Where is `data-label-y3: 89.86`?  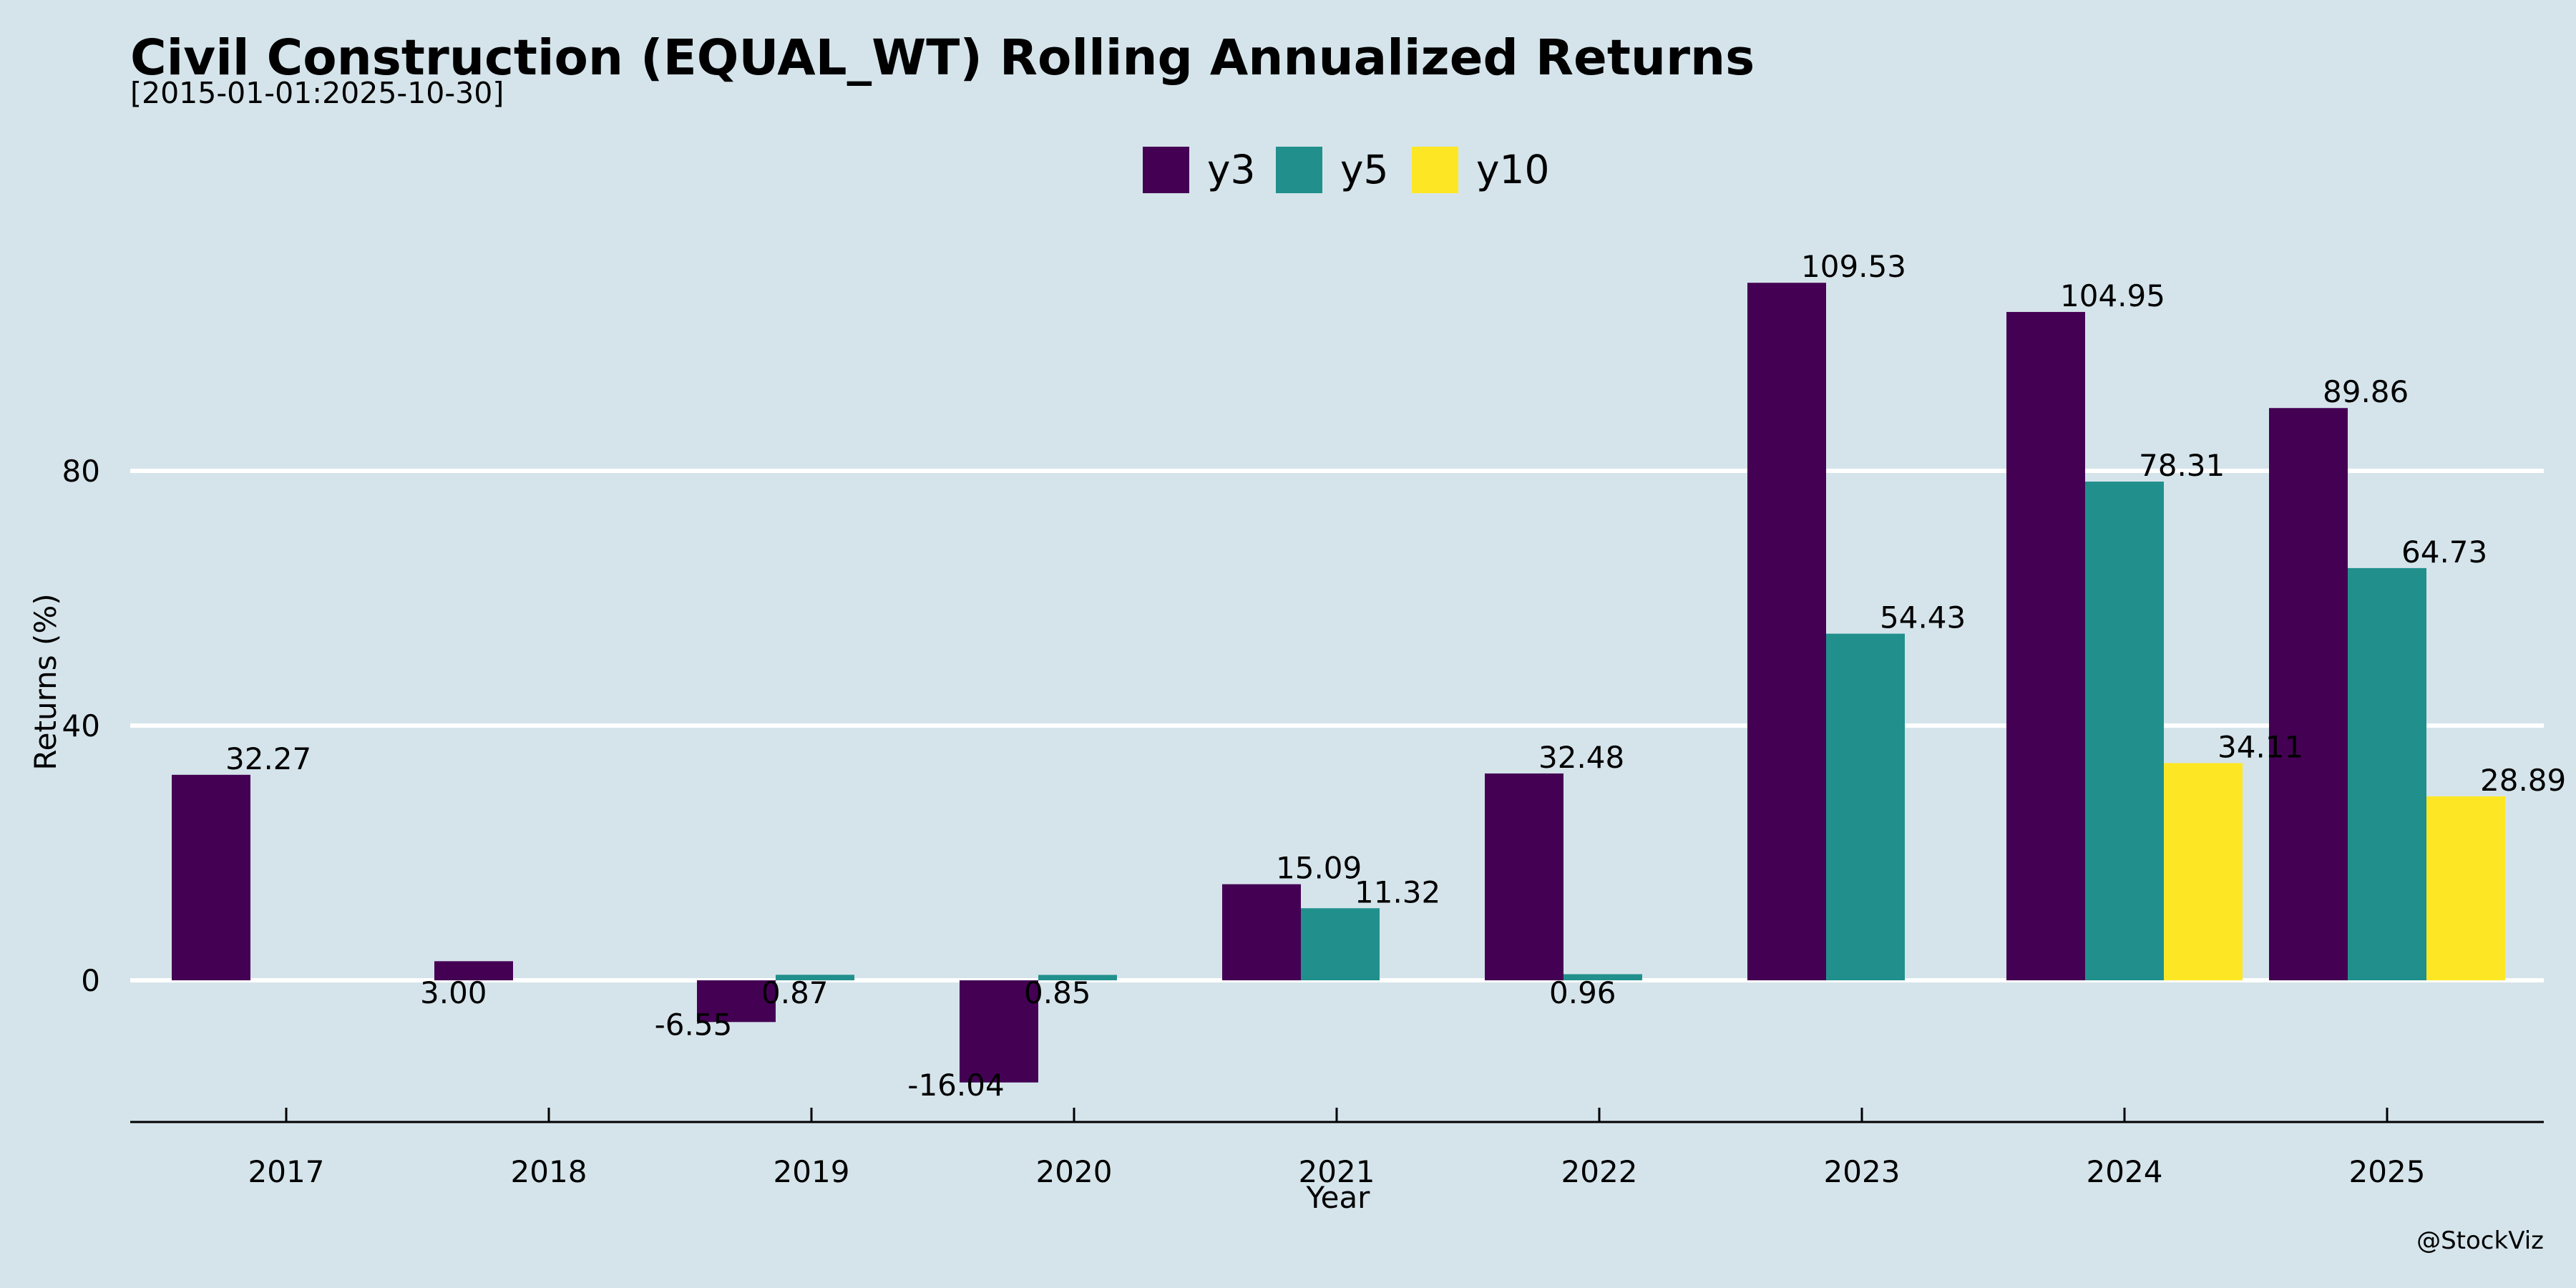 data-label-y3: 89.86 is located at coordinates (2366, 391).